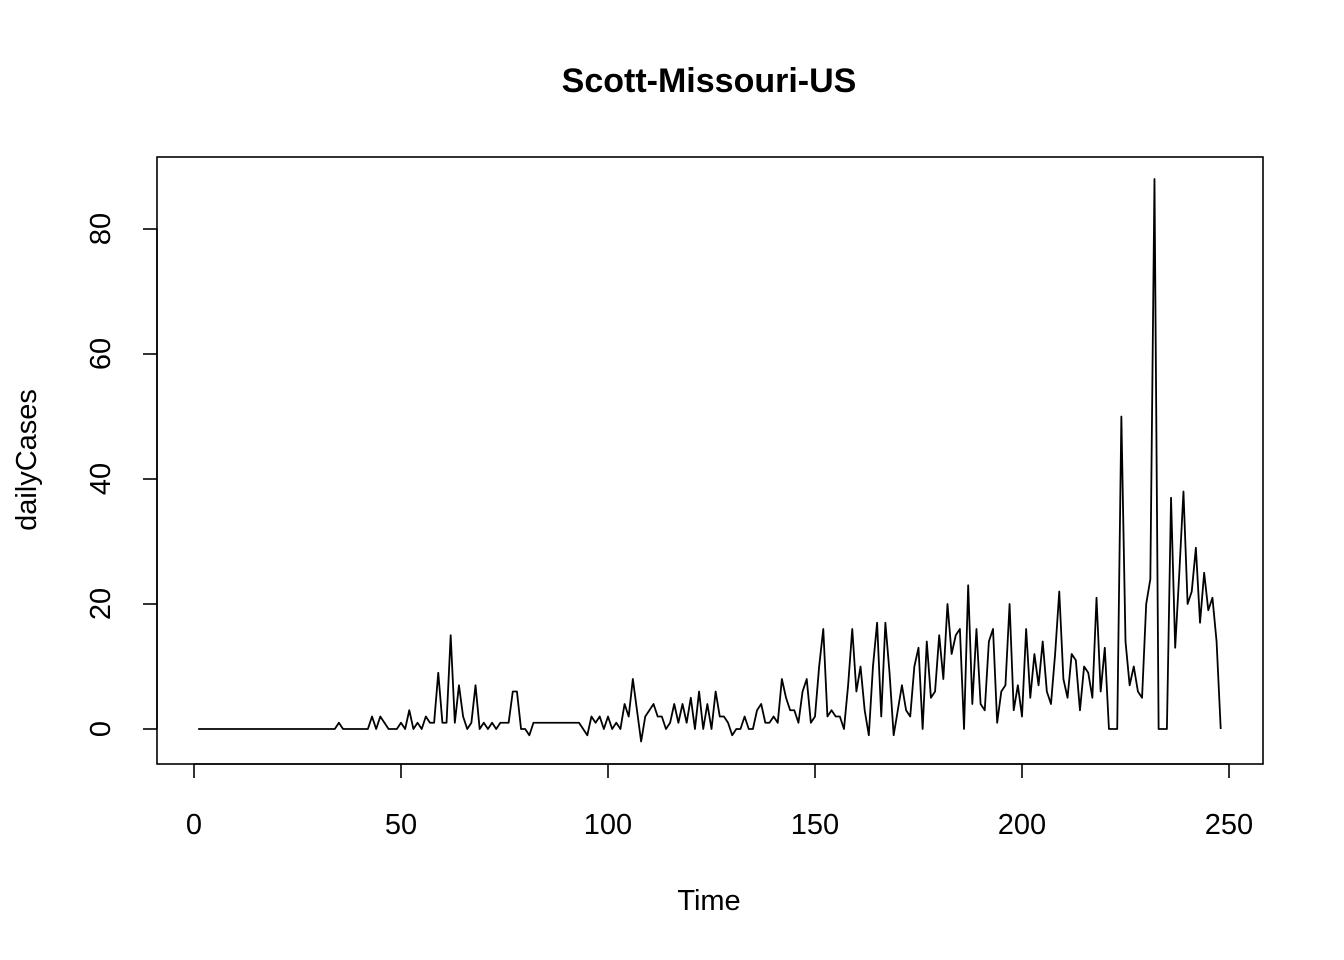 The width and height of the screenshot is (1344, 960). Describe the element at coordinates (194, 825) in the screenshot. I see `x-tick-label: 0` at that location.